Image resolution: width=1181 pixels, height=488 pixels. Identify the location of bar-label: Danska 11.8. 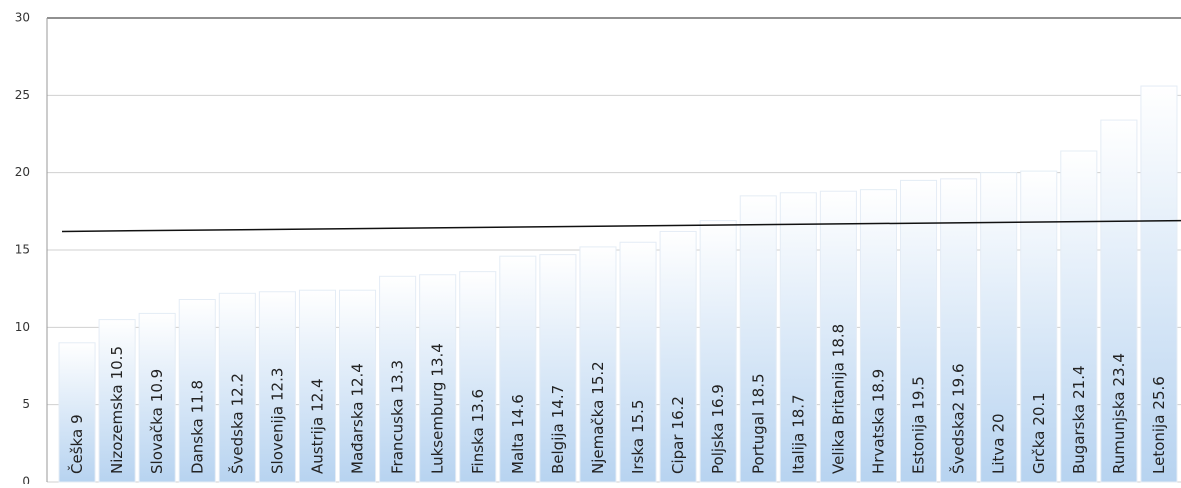
(197, 427).